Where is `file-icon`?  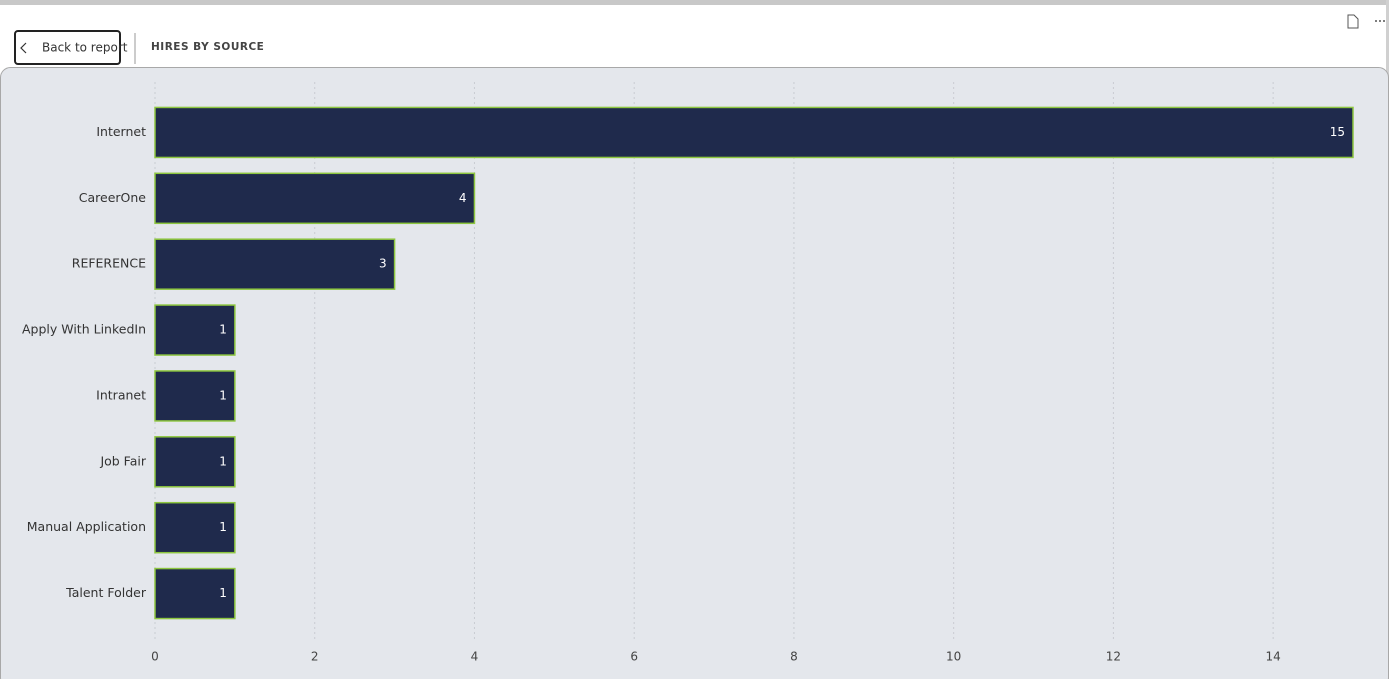 file-icon is located at coordinates (1353, 21).